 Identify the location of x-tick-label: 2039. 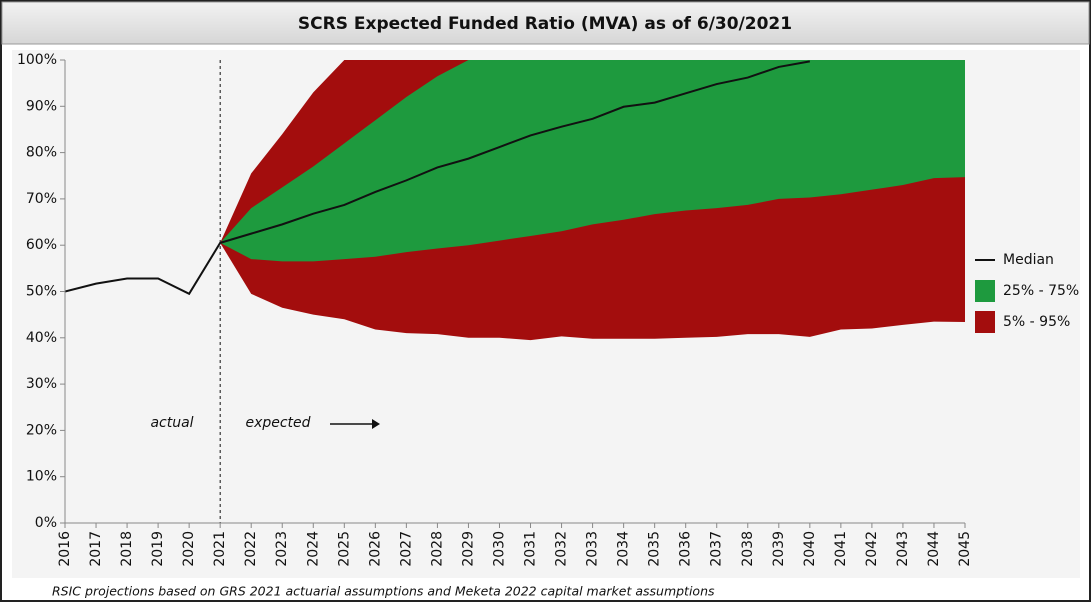
(779, 549).